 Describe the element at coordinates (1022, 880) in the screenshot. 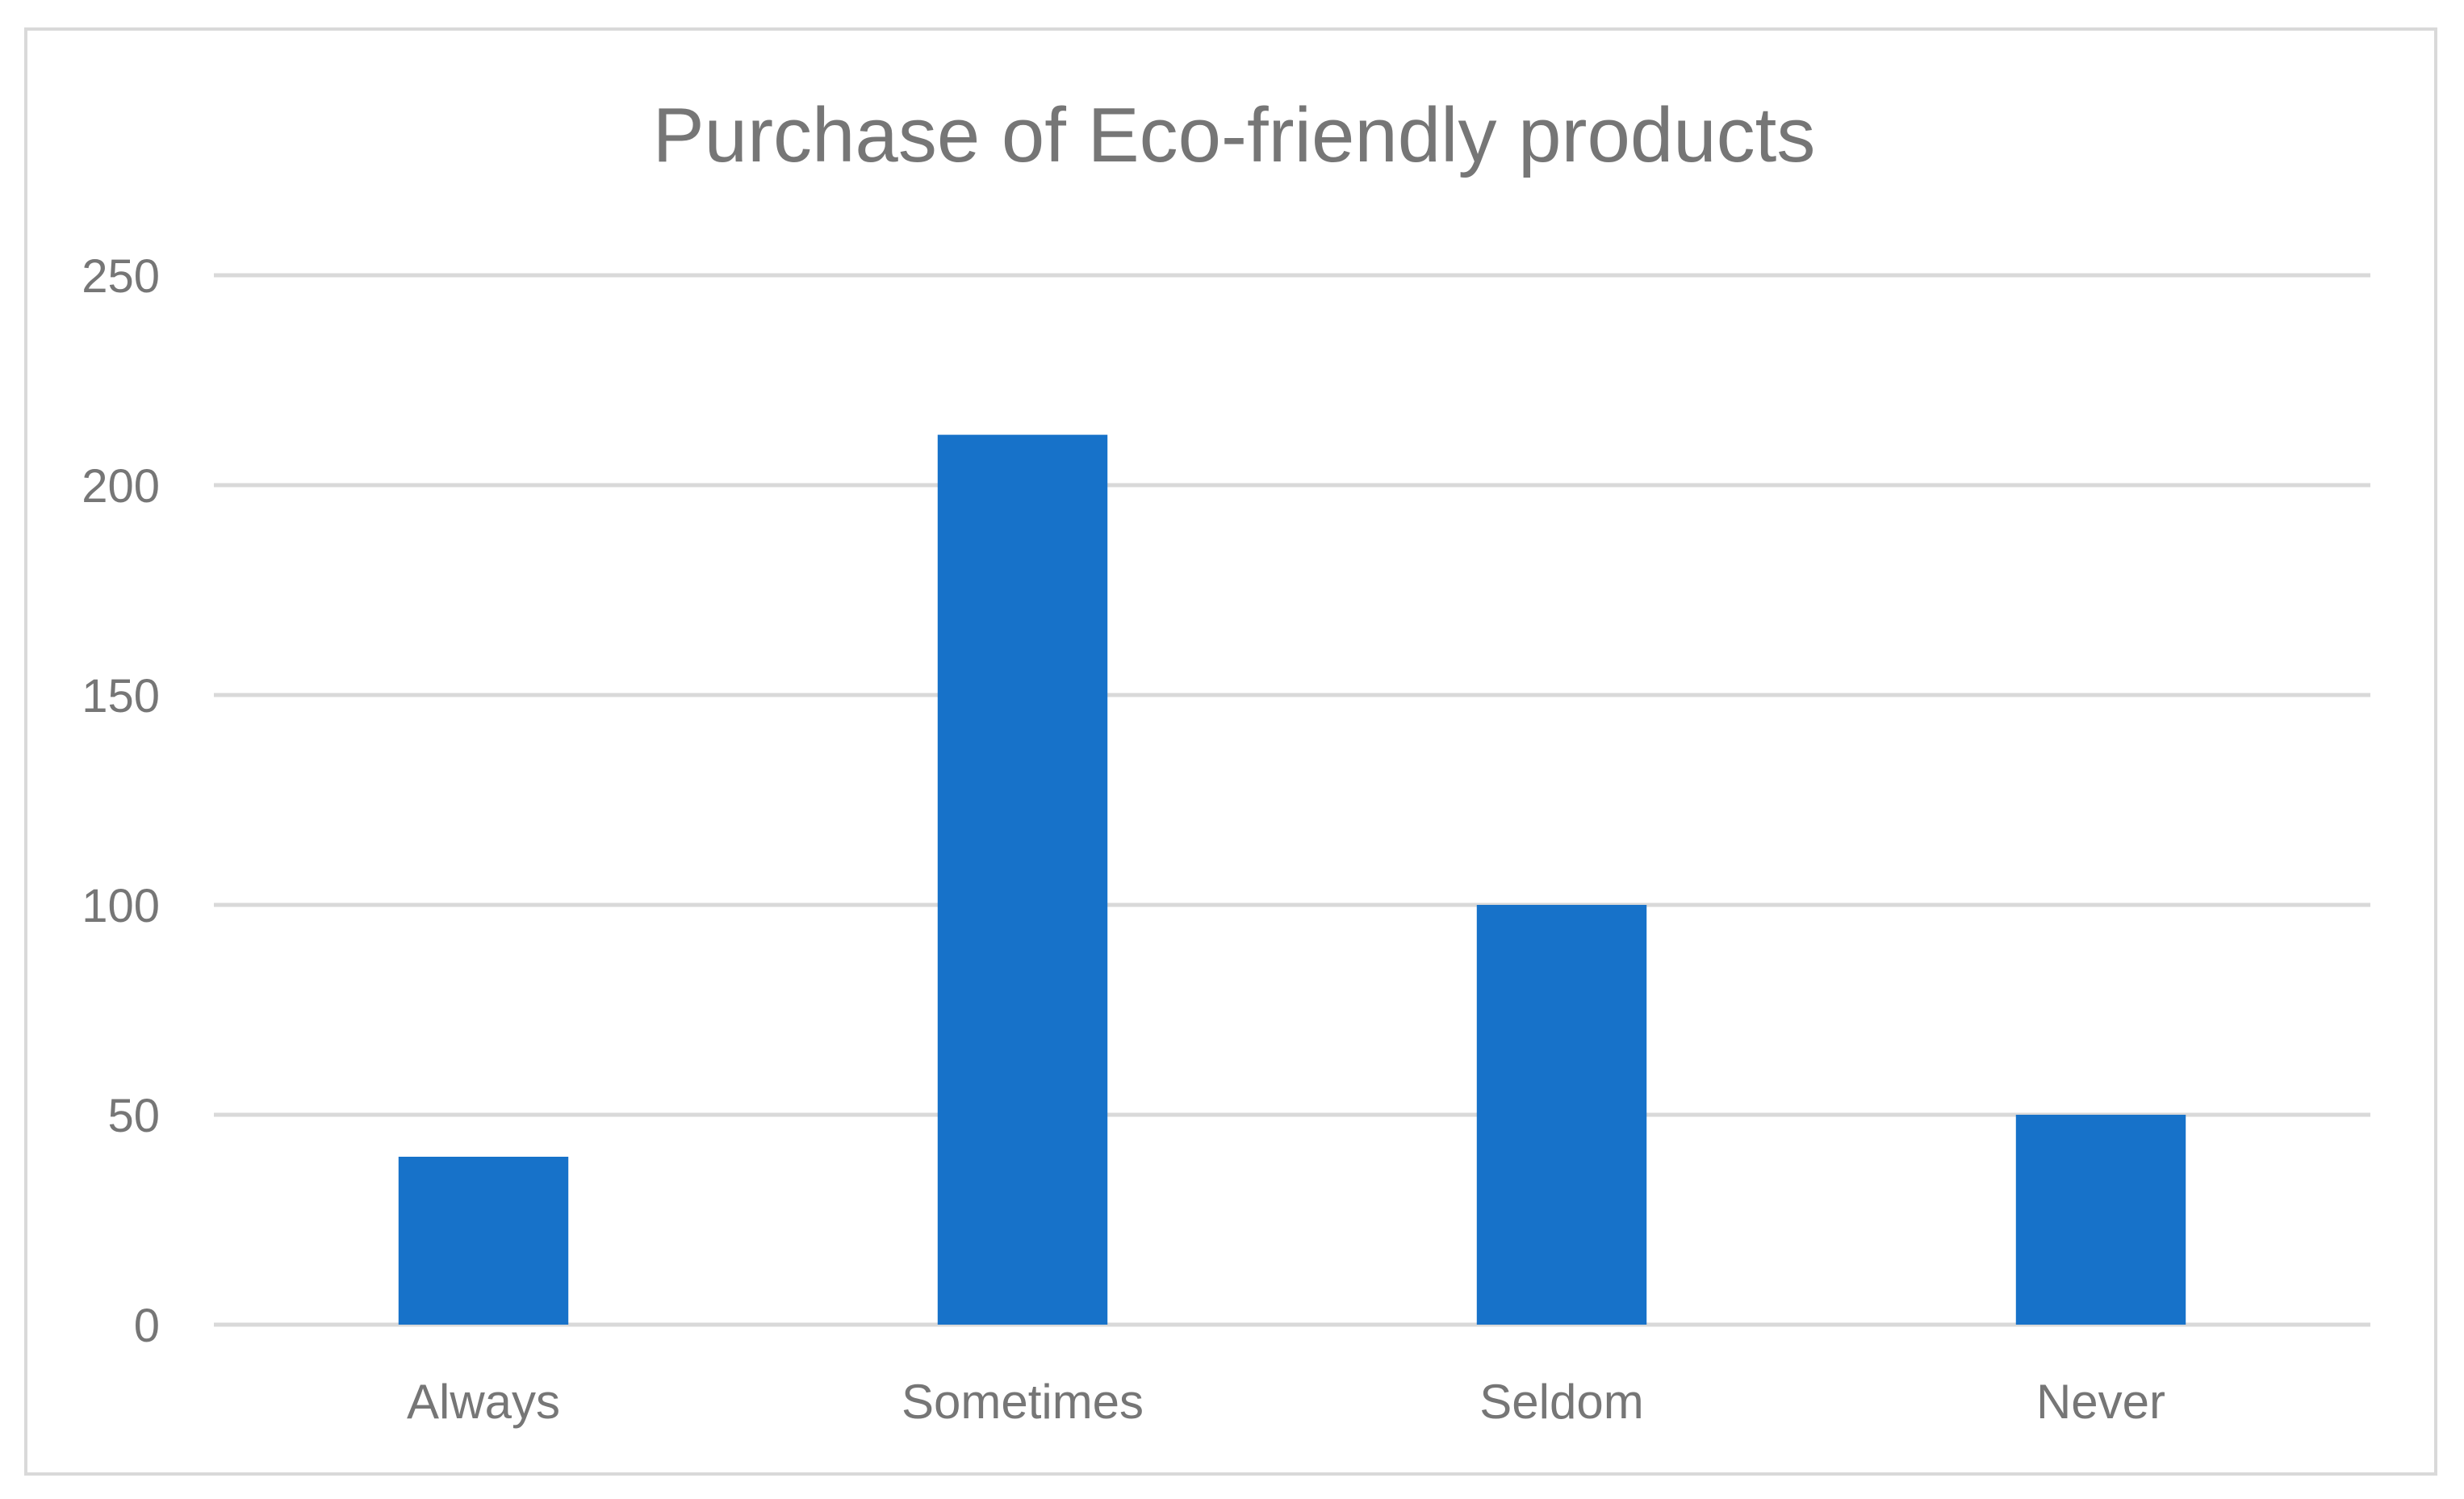

I see `bar-sometimes` at that location.